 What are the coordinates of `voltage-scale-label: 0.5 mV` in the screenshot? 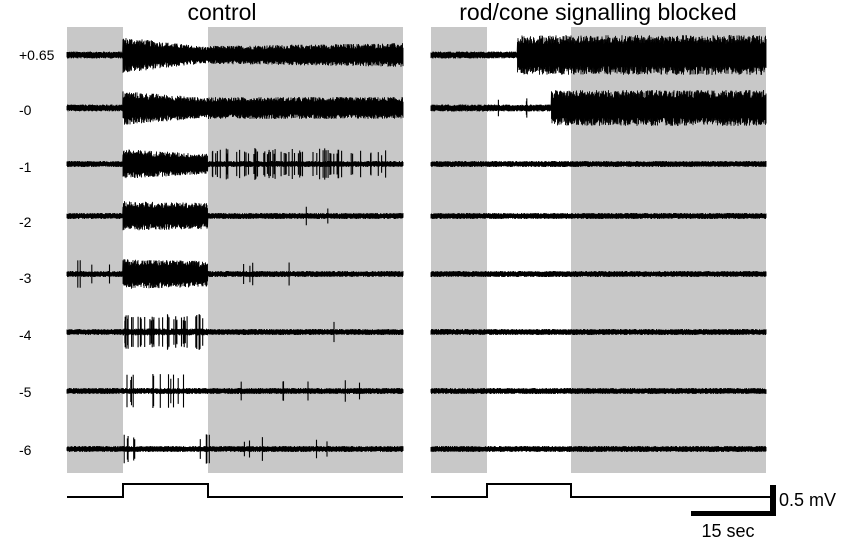 It's located at (807, 500).